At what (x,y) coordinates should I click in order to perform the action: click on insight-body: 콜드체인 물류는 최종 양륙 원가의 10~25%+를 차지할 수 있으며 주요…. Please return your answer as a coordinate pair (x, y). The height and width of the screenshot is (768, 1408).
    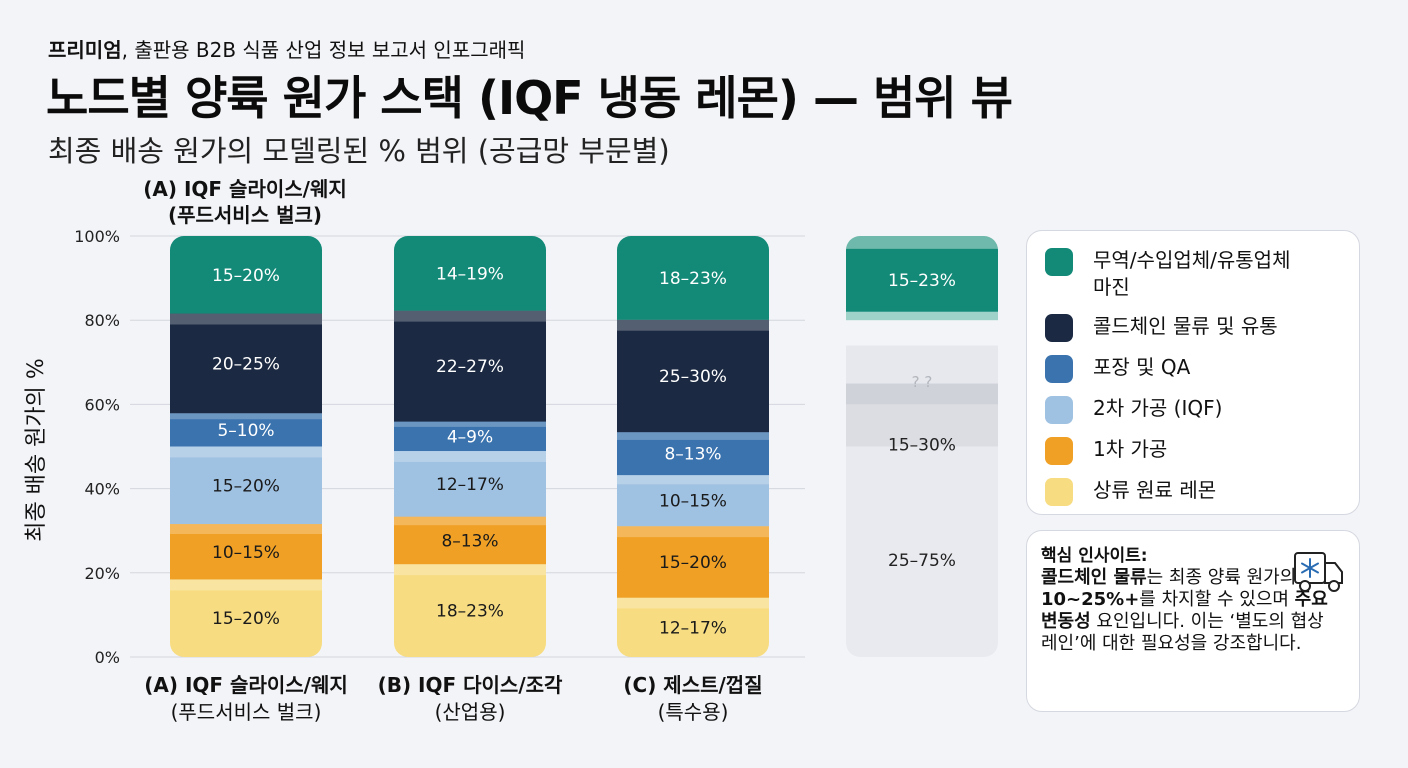
    Looking at the image, I should click on (1191, 611).